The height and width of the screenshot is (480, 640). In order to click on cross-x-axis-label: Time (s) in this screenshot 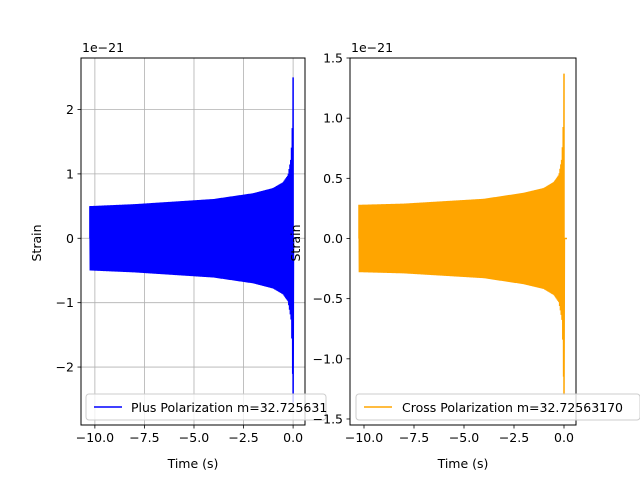, I will do `click(463, 463)`.